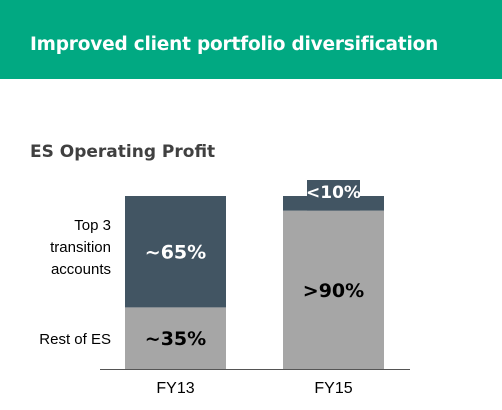  I want to click on data-label: >90%, so click(333, 291).